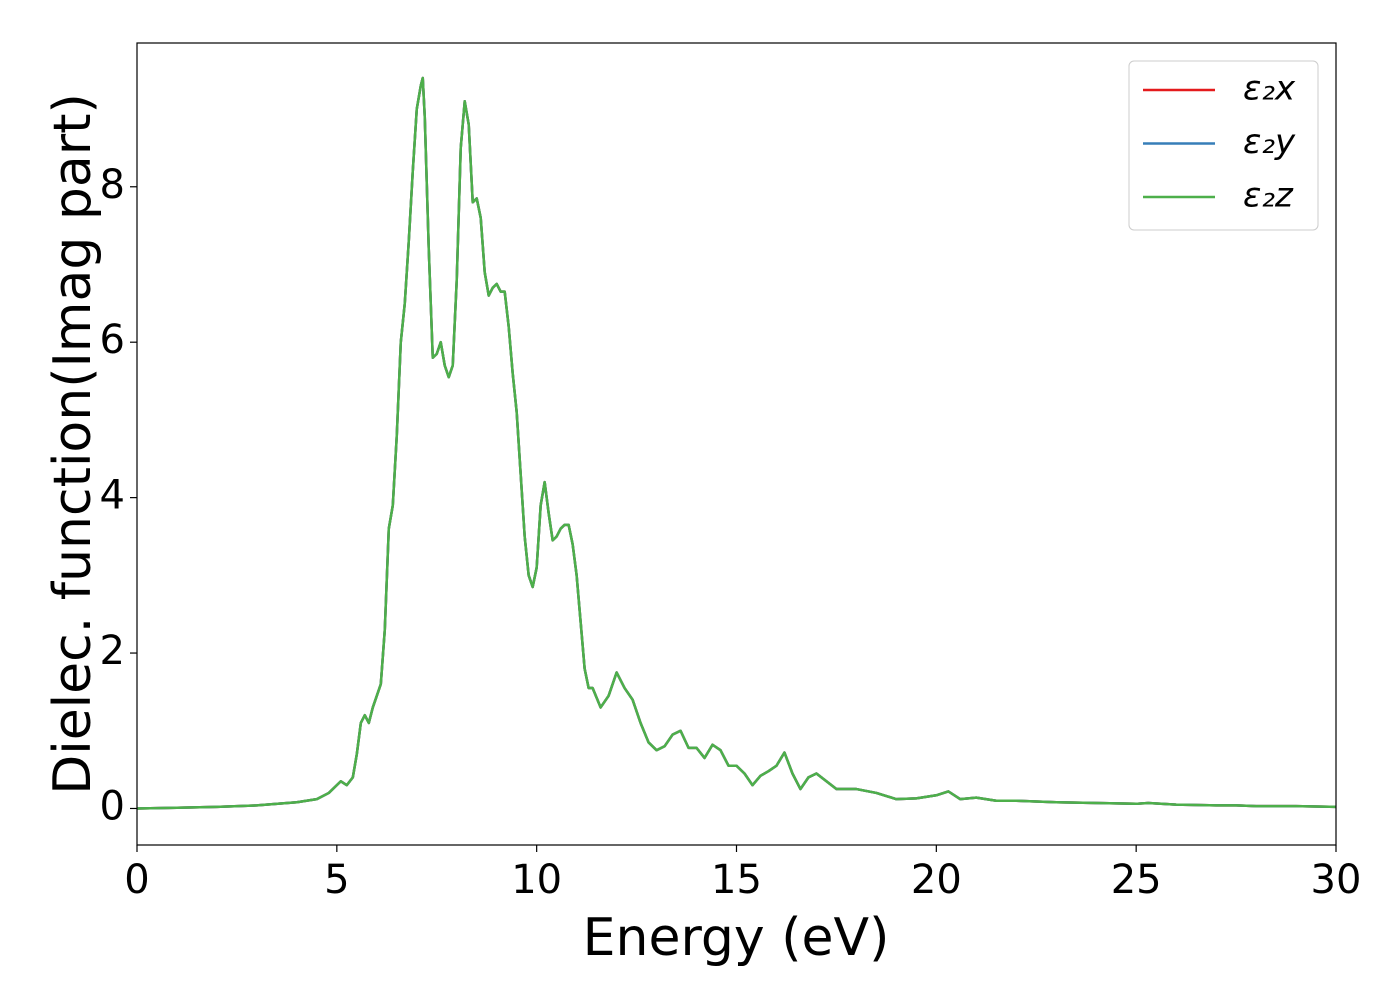 The width and height of the screenshot is (1400, 1000). Describe the element at coordinates (112, 651) in the screenshot. I see `y-tick-label: 2` at that location.